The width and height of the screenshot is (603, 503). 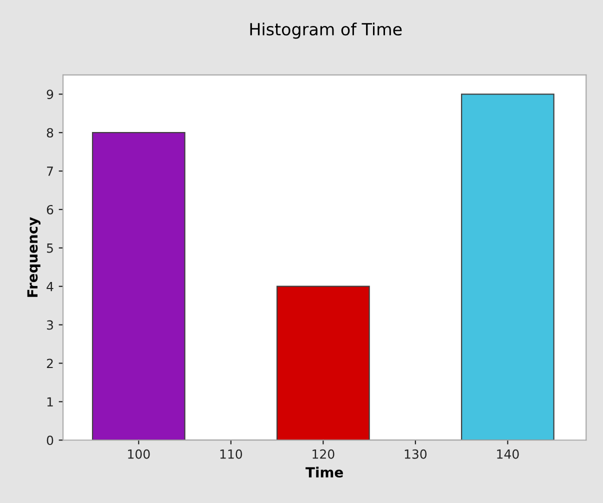 What do you see at coordinates (49, 248) in the screenshot?
I see `y-tick-label: 5` at bounding box center [49, 248].